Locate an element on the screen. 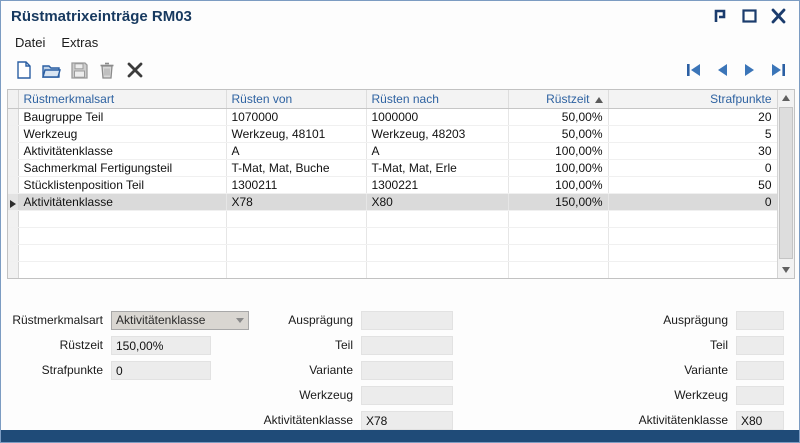 The width and height of the screenshot is (800, 443). column-header-ruestmerkmalsart: Rüstmerkmalsart is located at coordinates (122, 99).